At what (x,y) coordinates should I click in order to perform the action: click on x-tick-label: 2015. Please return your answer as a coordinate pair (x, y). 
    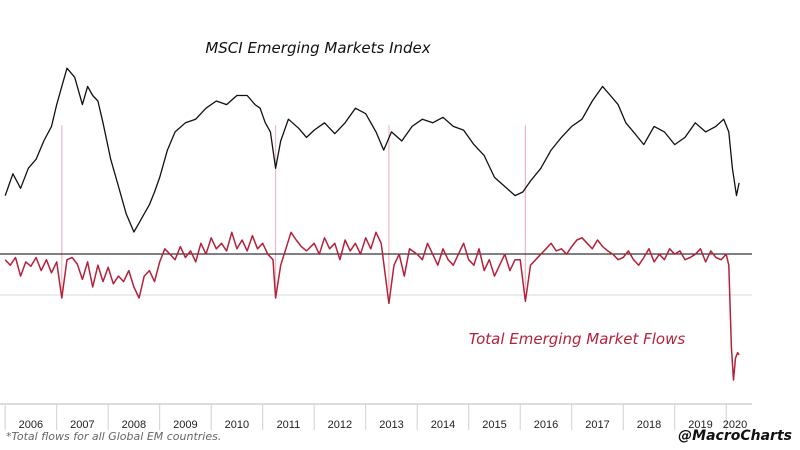
    Looking at the image, I should click on (494, 425).